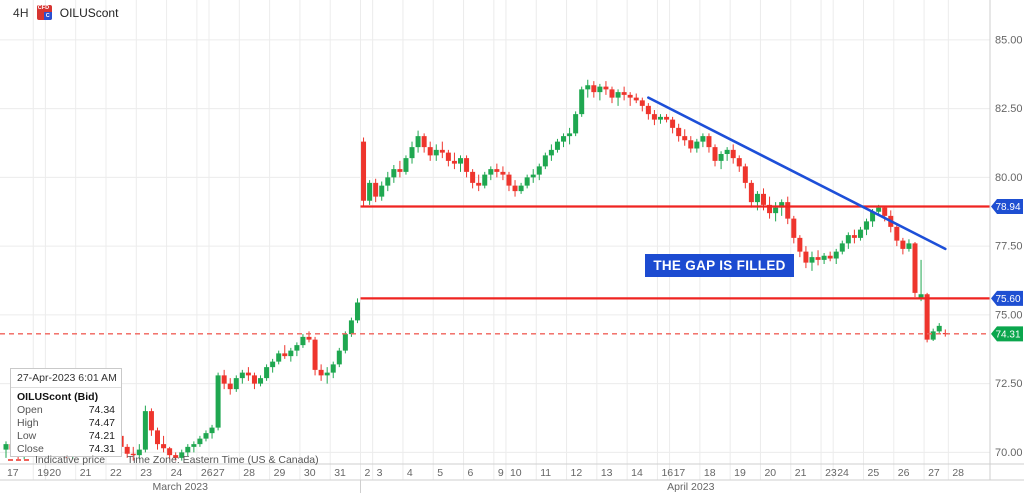 The height and width of the screenshot is (493, 1024). What do you see at coordinates (607, 473) in the screenshot?
I see `x-axis-tick: 13` at bounding box center [607, 473].